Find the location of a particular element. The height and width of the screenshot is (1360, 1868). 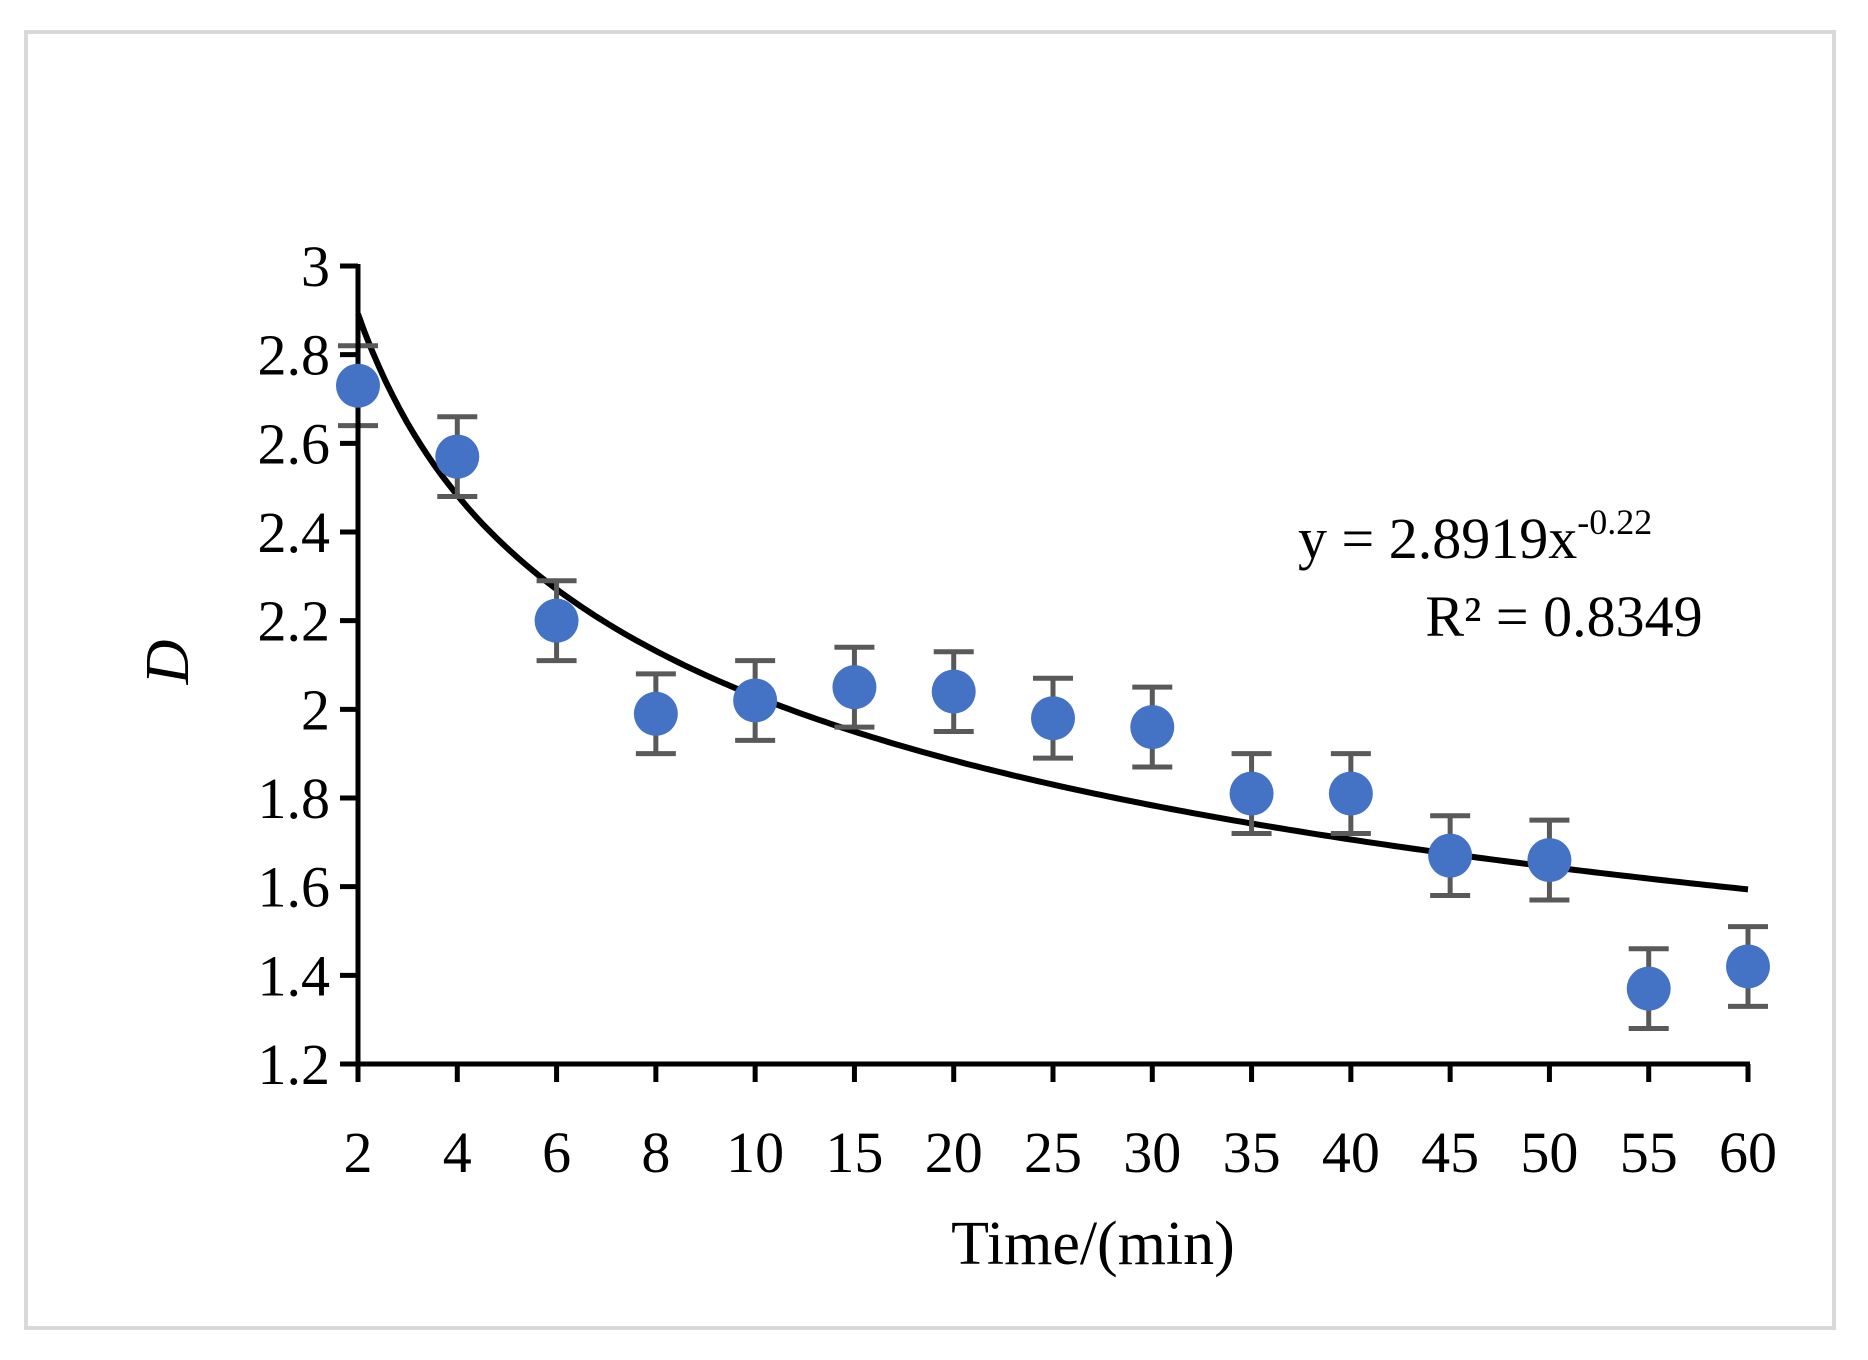

y-tick-label: 2.6 is located at coordinates (294, 443).